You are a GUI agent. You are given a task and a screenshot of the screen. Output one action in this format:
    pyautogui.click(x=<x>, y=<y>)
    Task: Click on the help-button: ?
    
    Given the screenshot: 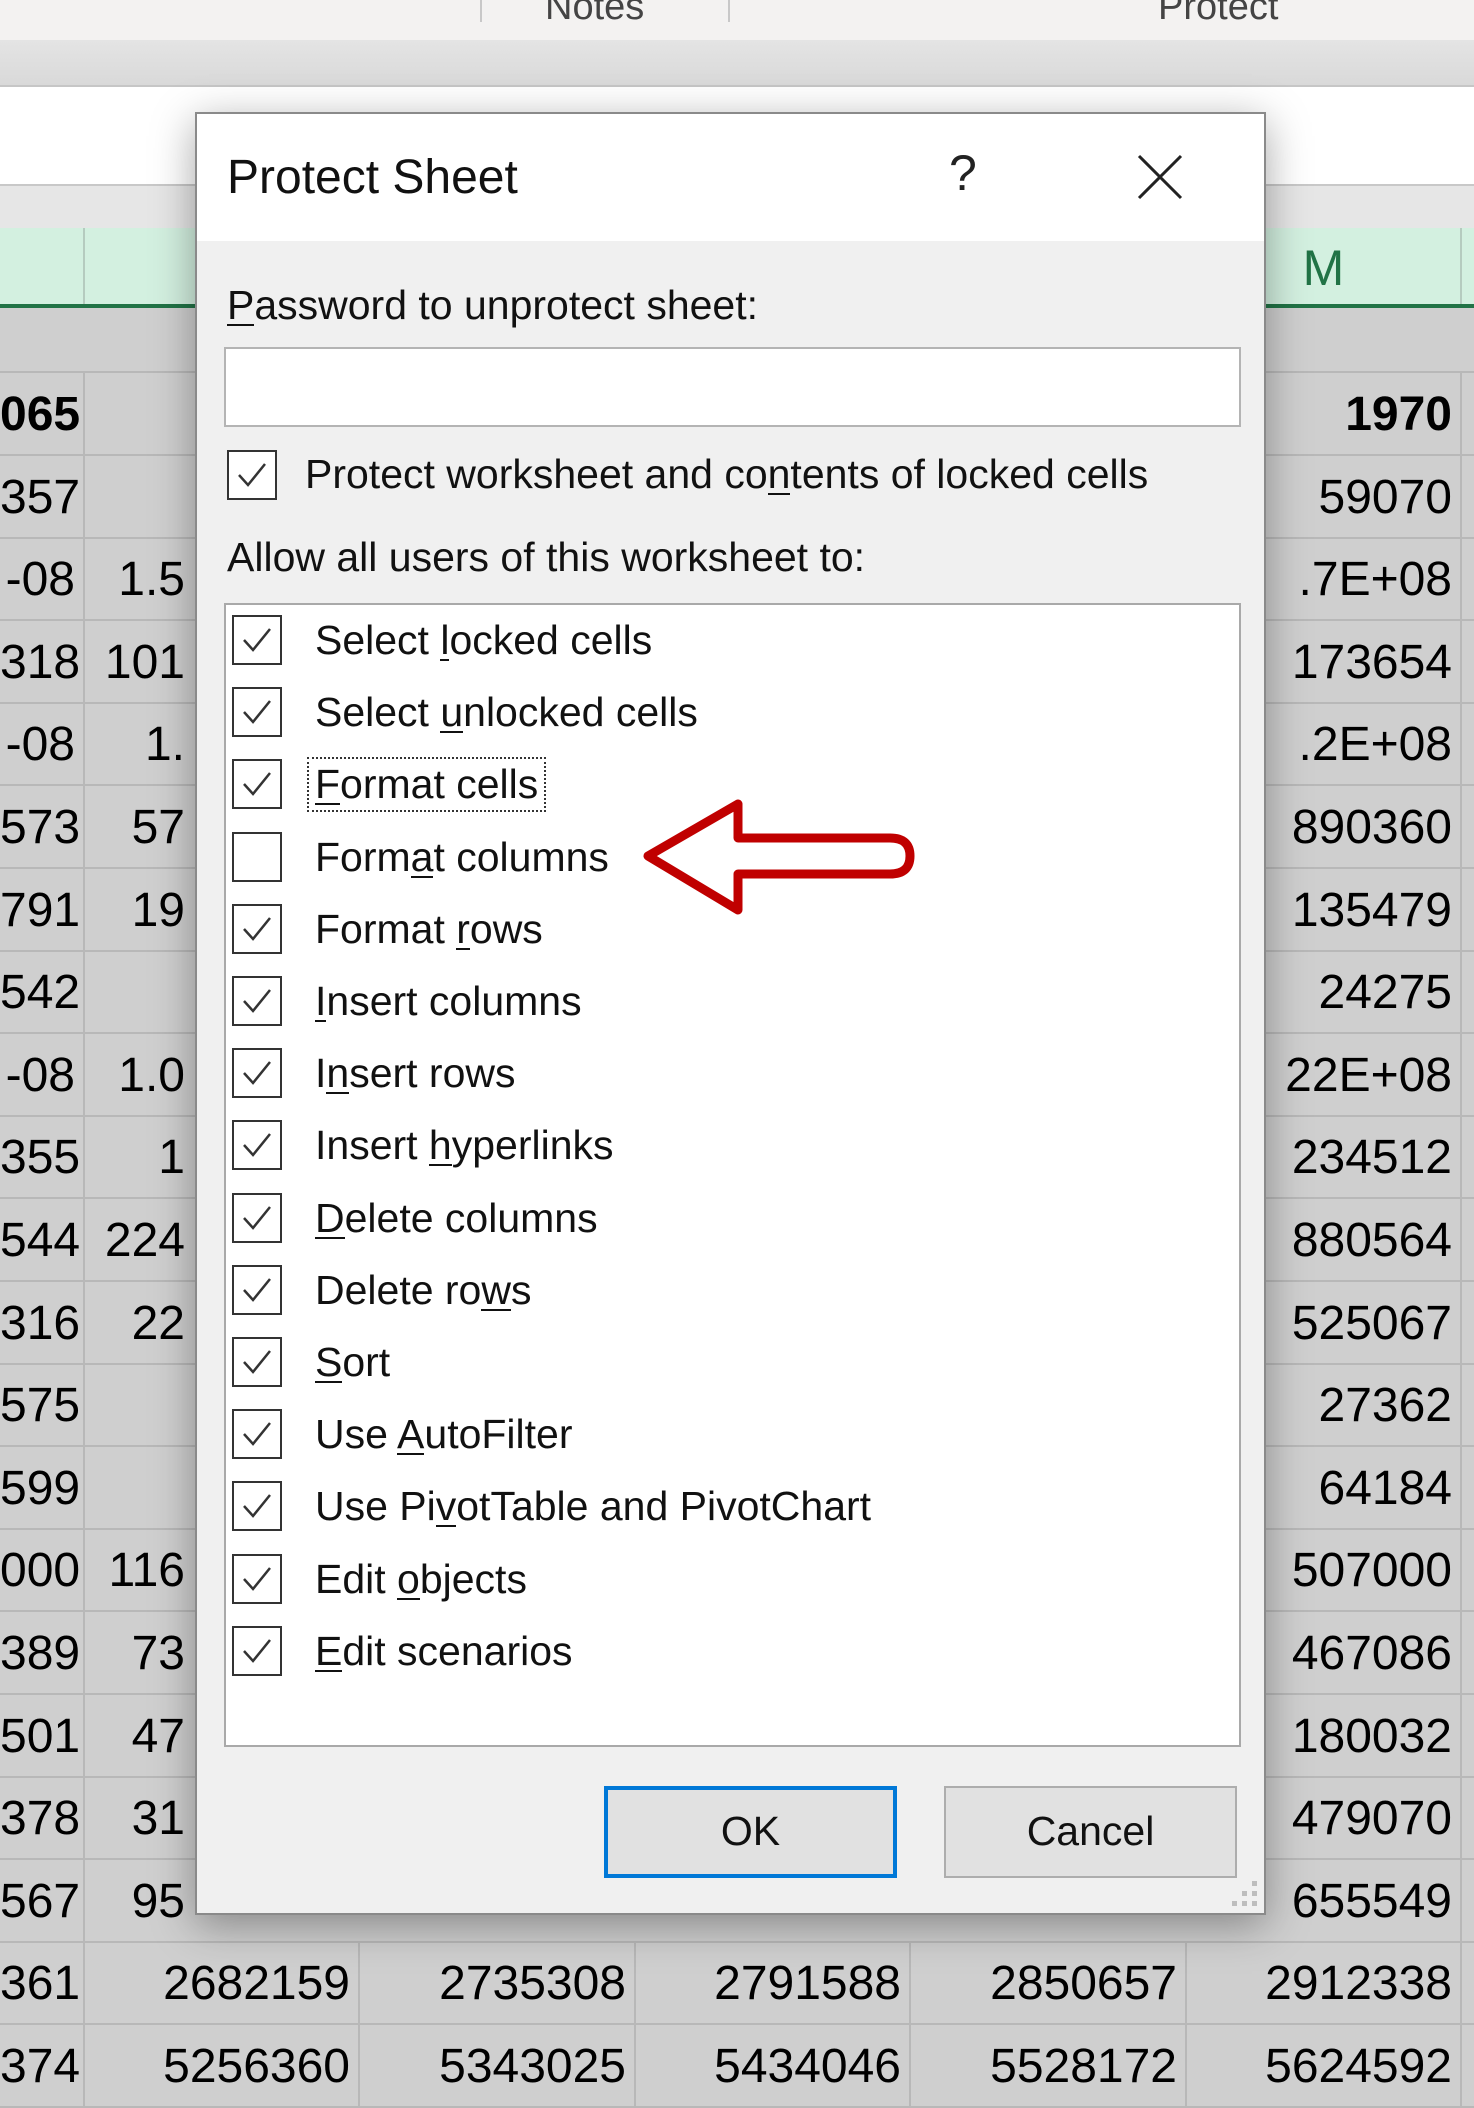 What is the action you would take?
    pyautogui.click(x=963, y=173)
    